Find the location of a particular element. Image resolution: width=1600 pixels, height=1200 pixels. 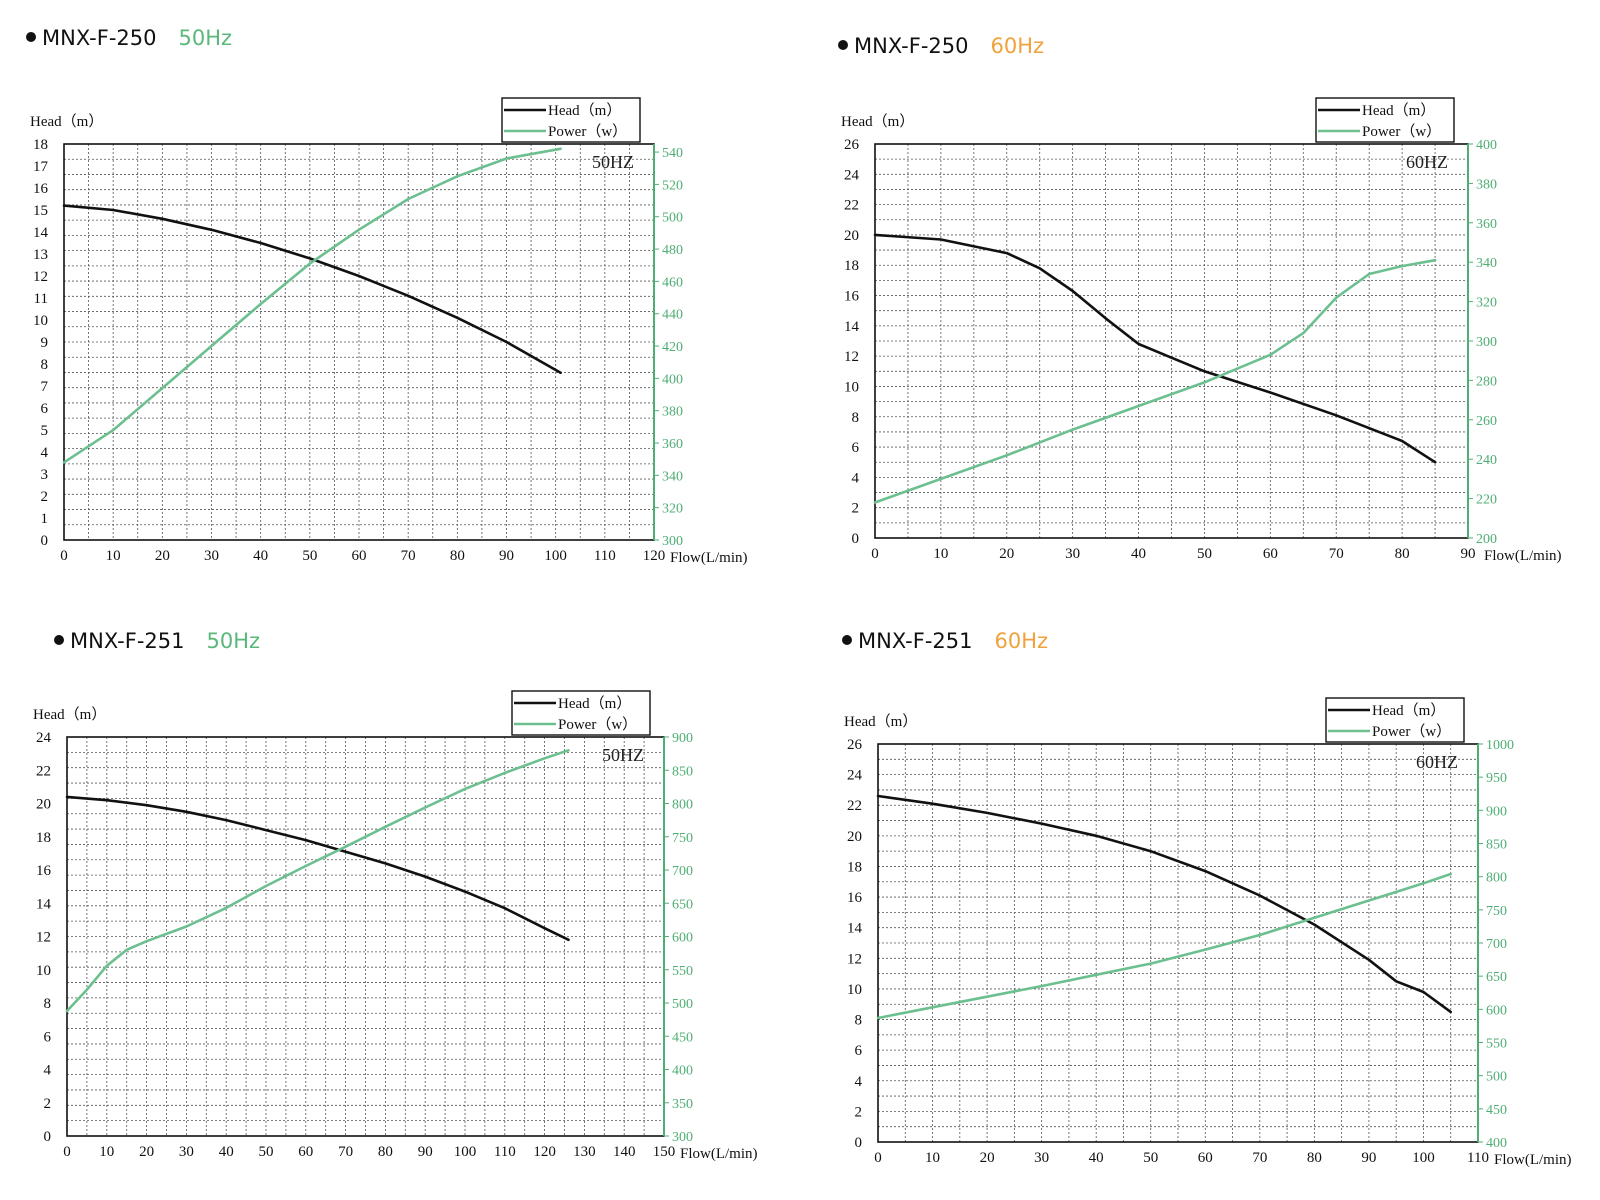

y2-tick-label: 400 is located at coordinates (1486, 145).